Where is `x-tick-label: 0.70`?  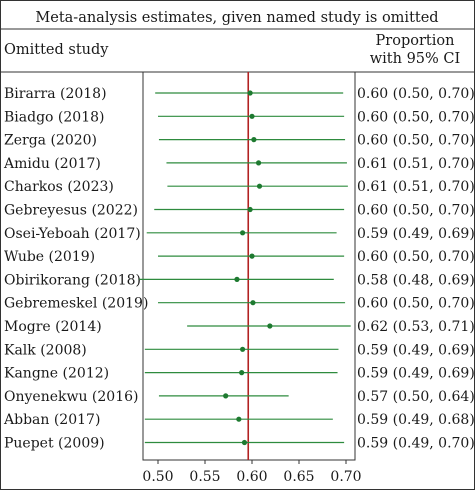 x-tick-label: 0.70 is located at coordinates (345, 477).